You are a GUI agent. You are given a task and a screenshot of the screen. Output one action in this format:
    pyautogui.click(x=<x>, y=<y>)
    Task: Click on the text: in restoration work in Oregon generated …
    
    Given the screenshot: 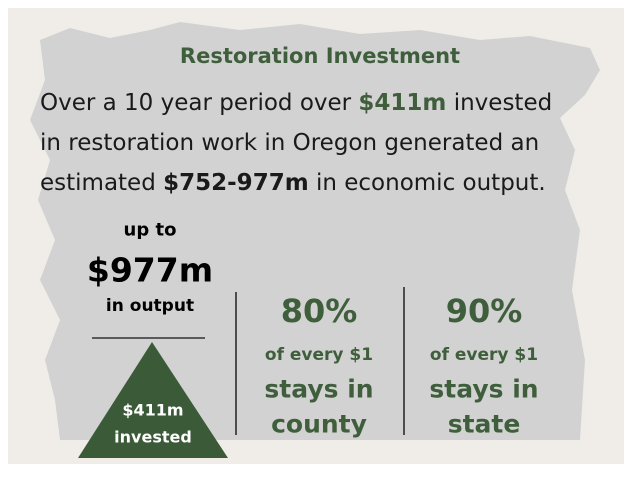 What is the action you would take?
    pyautogui.click(x=290, y=143)
    